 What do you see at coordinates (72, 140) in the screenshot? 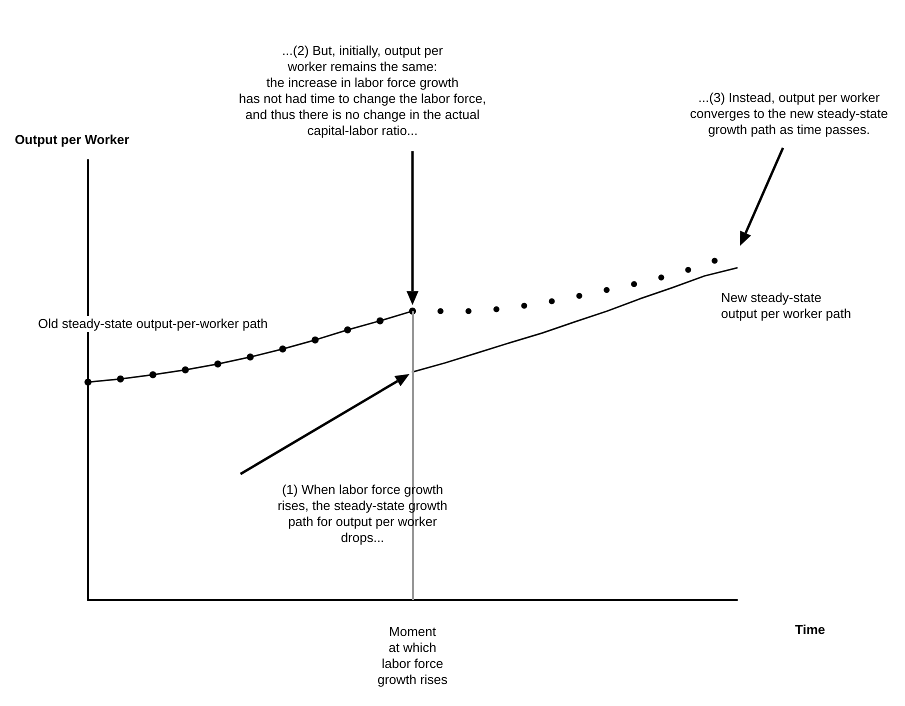
I see `text: Output per Worker` at bounding box center [72, 140].